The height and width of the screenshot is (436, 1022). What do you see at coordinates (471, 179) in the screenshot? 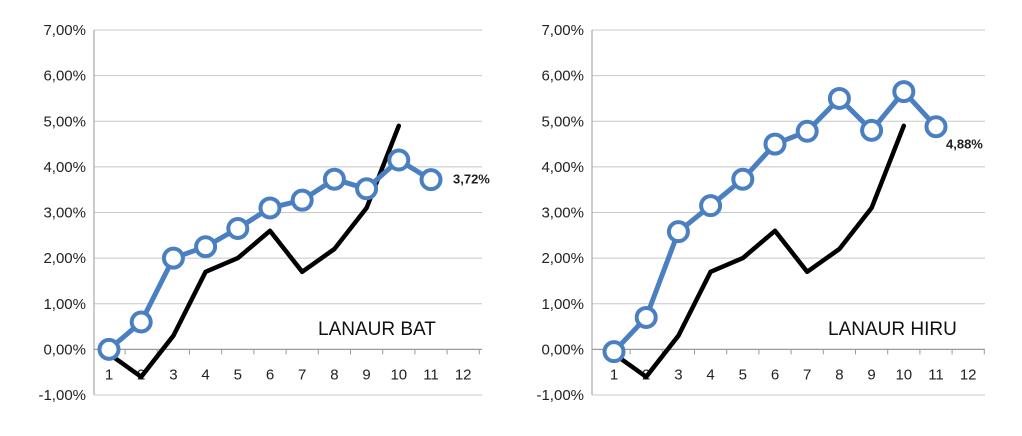
I see `data-label: 3,72%` at bounding box center [471, 179].